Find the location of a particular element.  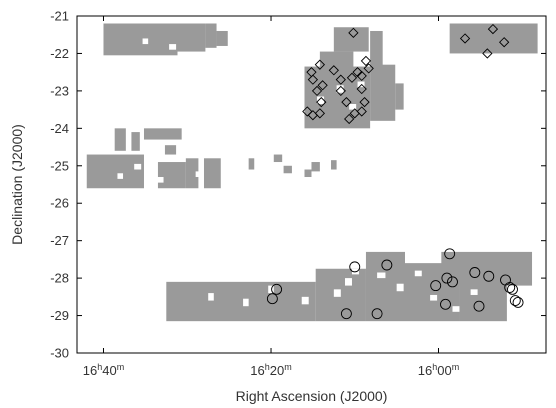

y-tick-label: -28 is located at coordinates (59, 278).